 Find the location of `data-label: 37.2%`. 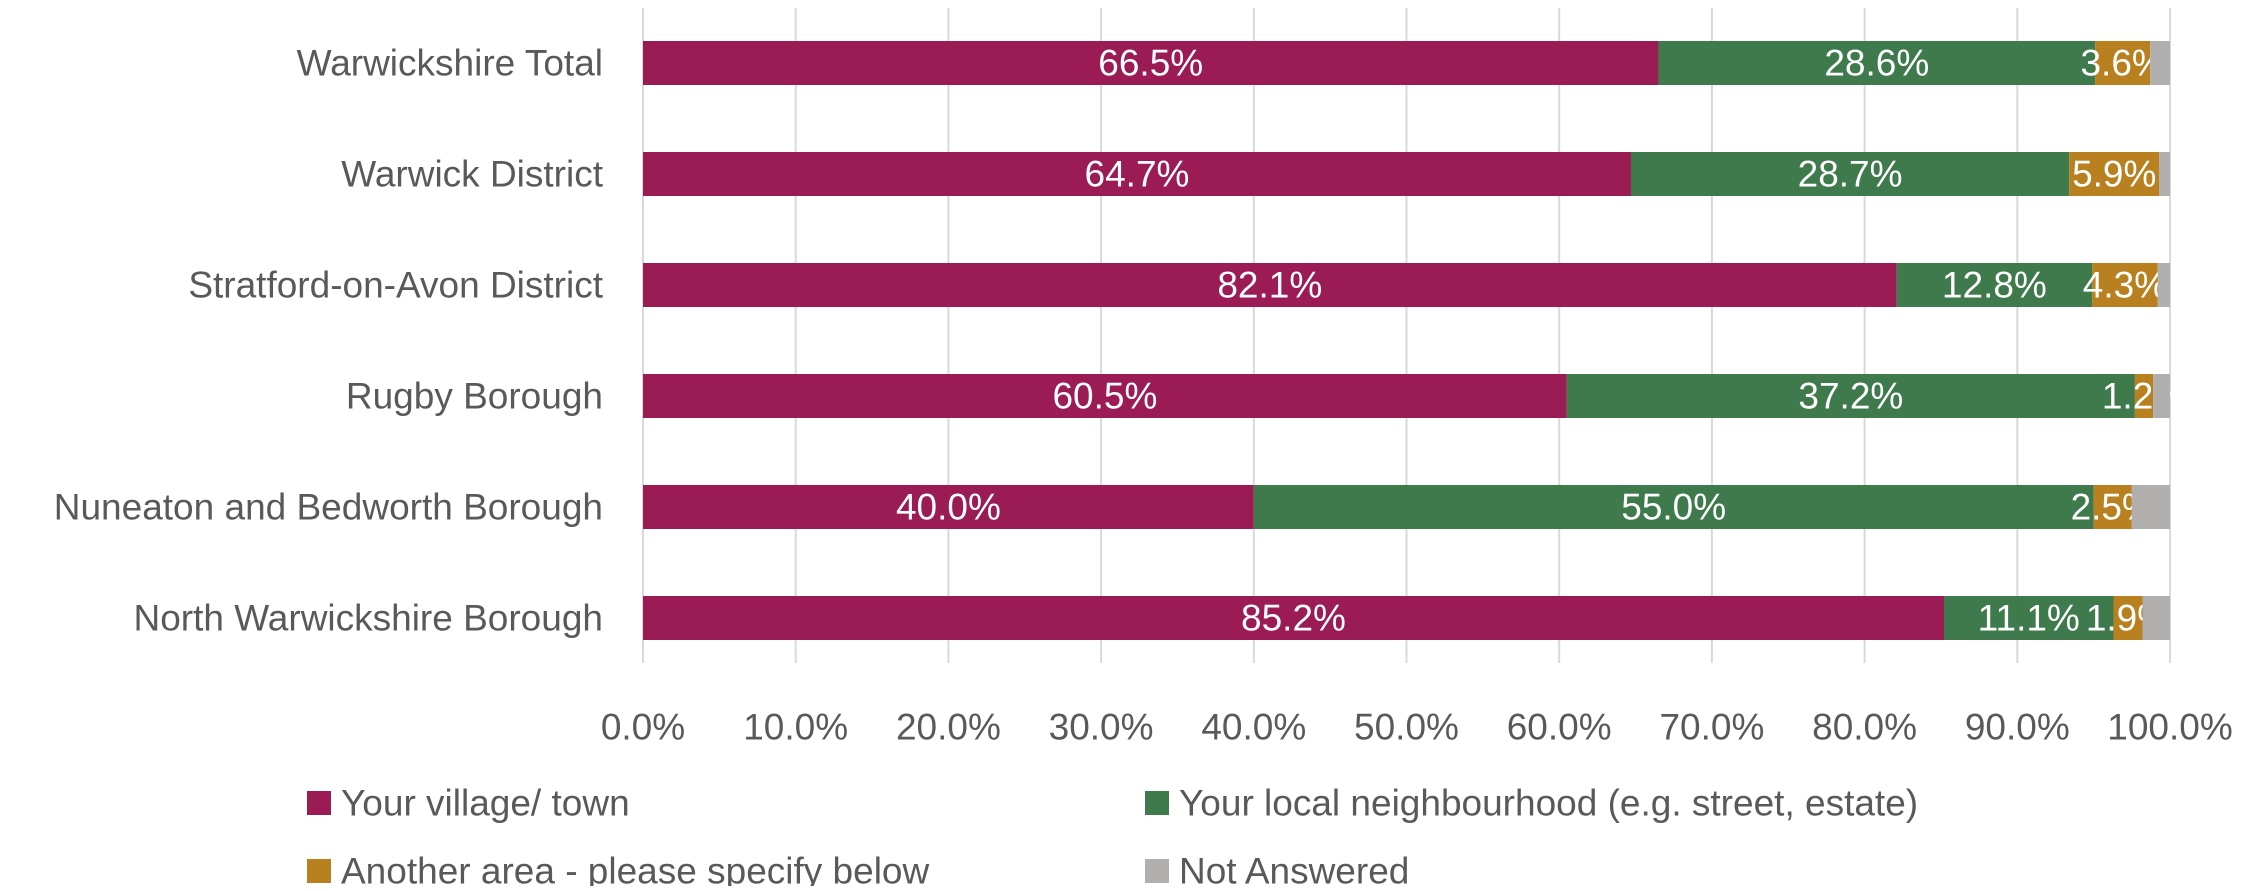

data-label: 37.2% is located at coordinates (1850, 396).